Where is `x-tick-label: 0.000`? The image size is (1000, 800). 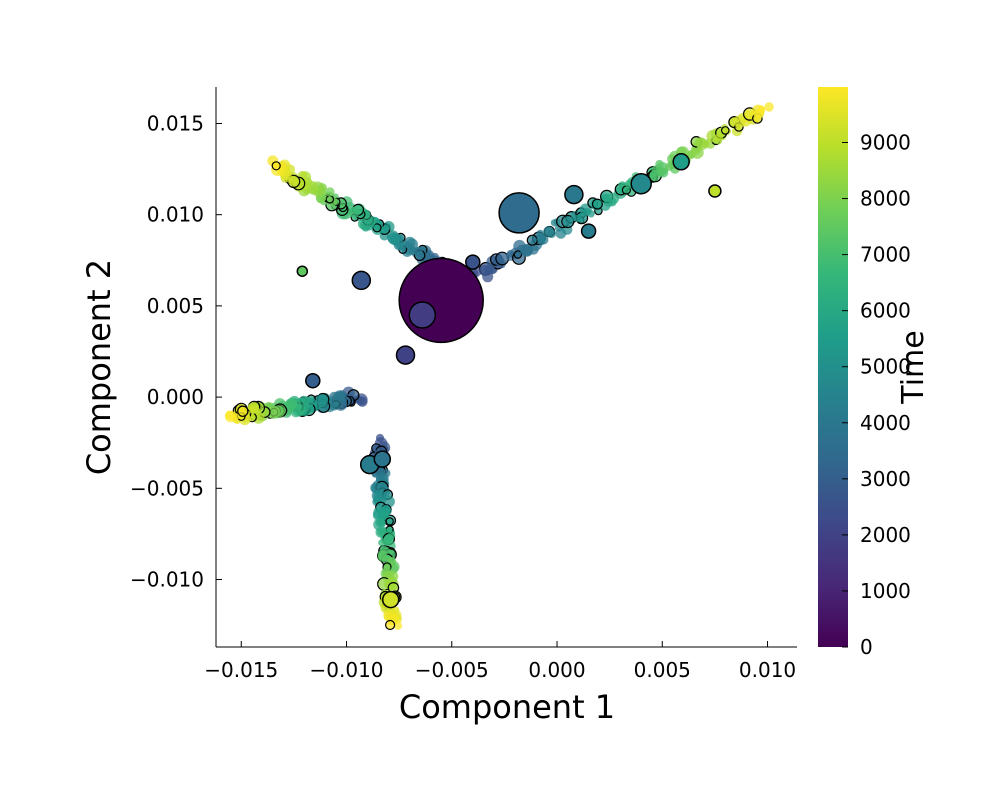 x-tick-label: 0.000 is located at coordinates (556, 670).